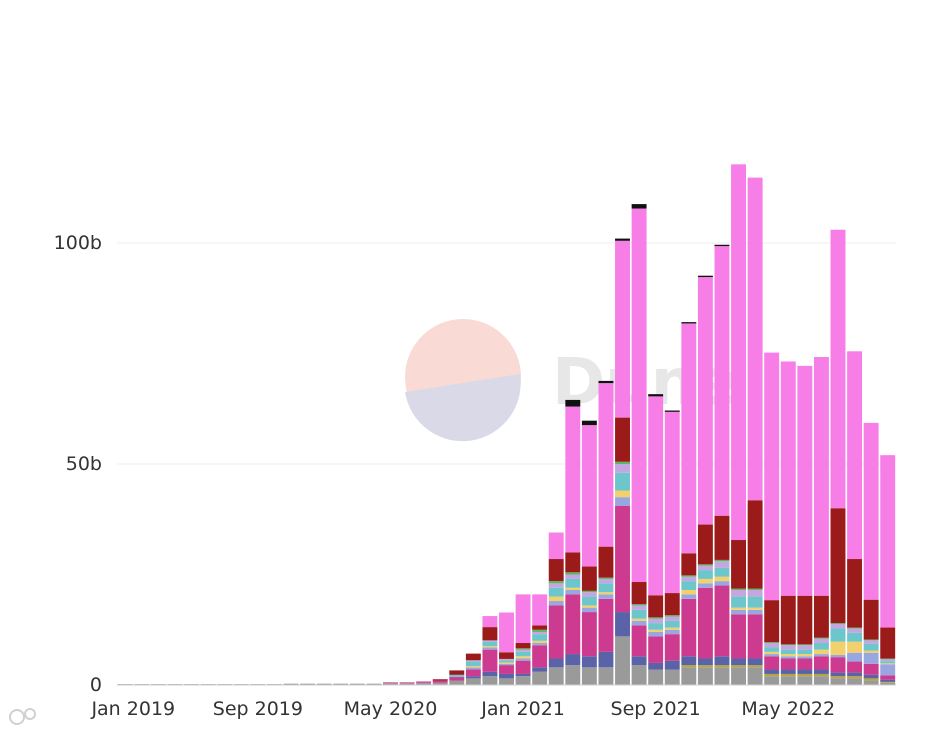  What do you see at coordinates (132, 709) in the screenshot?
I see `x-tick-label: Jan 2019` at bounding box center [132, 709].